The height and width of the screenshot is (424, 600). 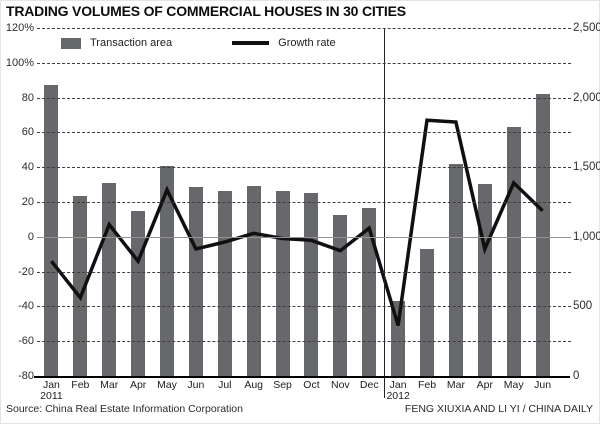 What do you see at coordinates (498, 409) in the screenshot?
I see `credit-text: FENG XIUXIA AND LI YI / CHINA DAILY` at bounding box center [498, 409].